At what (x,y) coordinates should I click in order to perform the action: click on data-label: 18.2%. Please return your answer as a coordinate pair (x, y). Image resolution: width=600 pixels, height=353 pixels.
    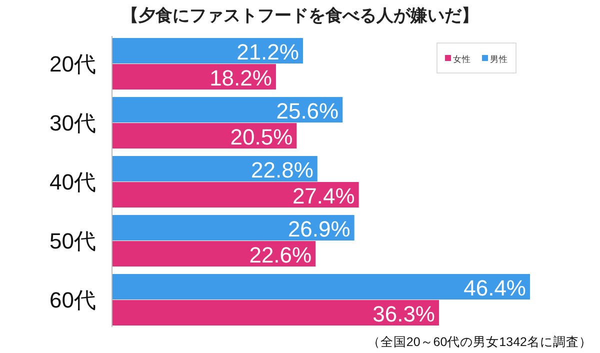
    Looking at the image, I should click on (241, 78).